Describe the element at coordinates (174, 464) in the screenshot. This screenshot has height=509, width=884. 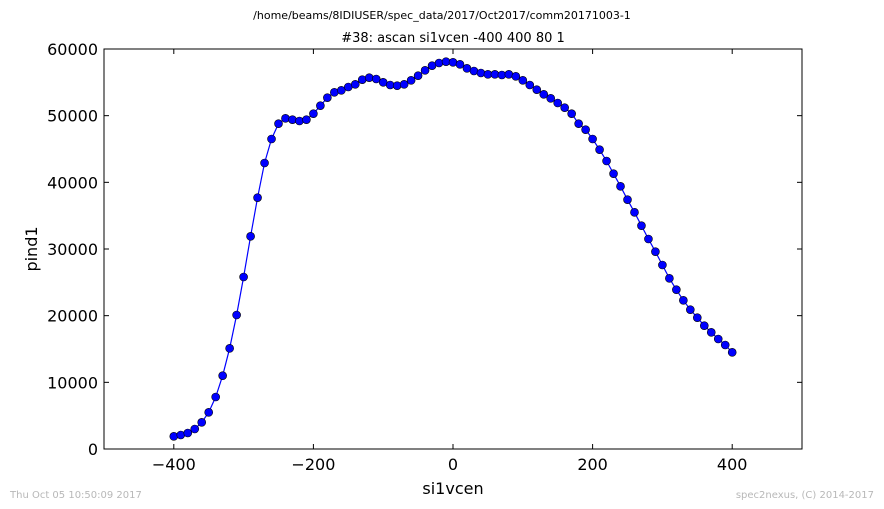
I see `x-tick-label: −400` at that location.